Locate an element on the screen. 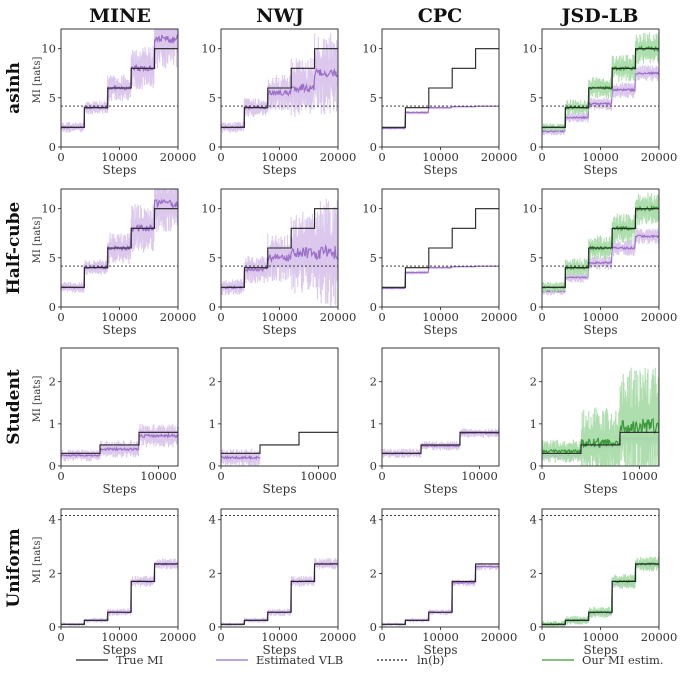 This screenshot has height=676, width=682. panel-asinh-mine: 0 5 10 0 10000 20000 Steps MI [nats] is located at coordinates (114, 102).